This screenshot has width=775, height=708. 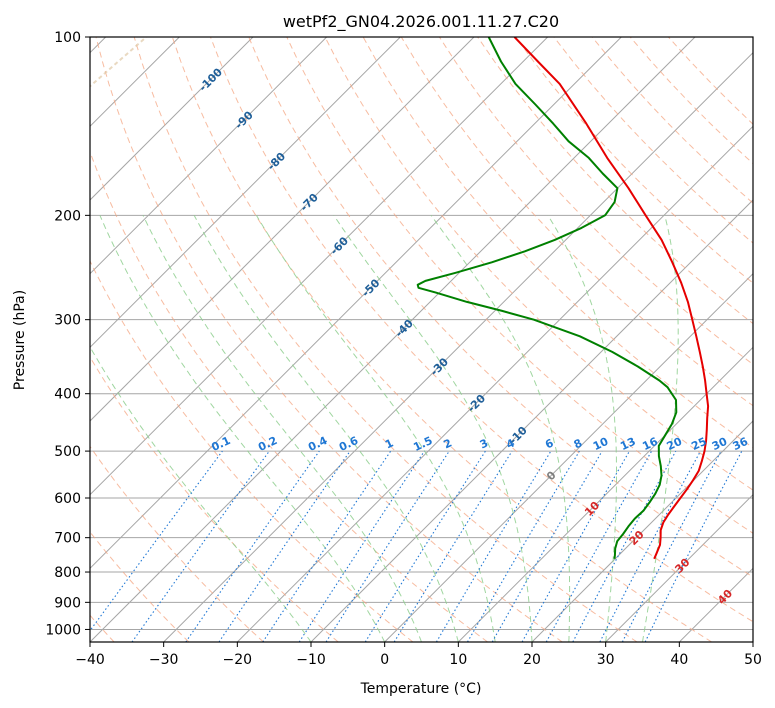 I want to click on y-tick-label: 200, so click(x=67, y=216).